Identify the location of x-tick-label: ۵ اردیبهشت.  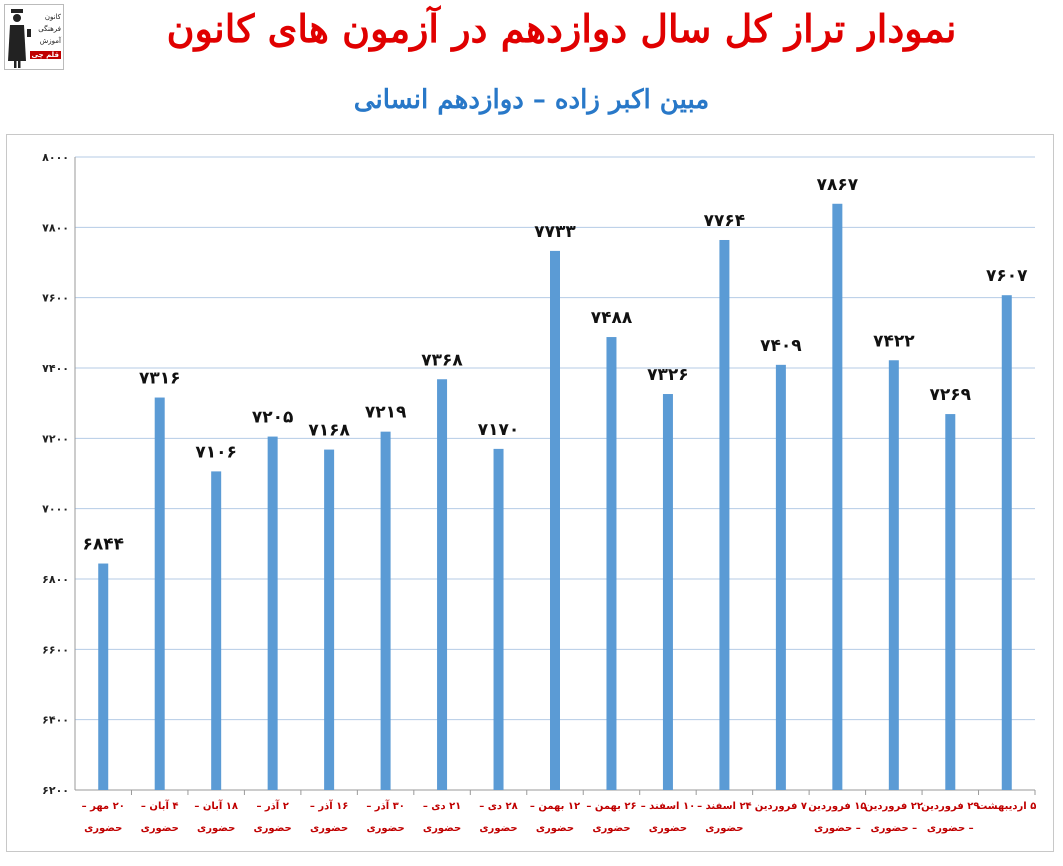
(1006, 806).